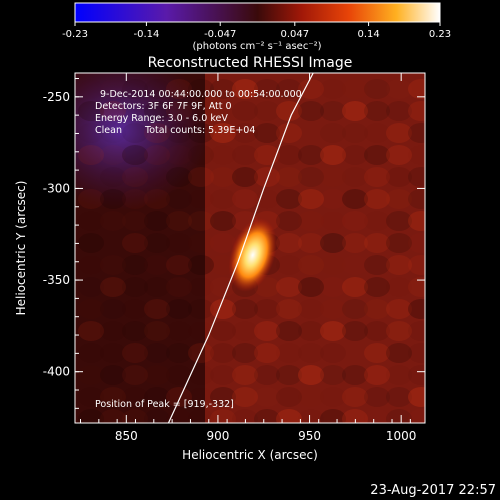 This screenshot has height=500, width=500. I want to click on y-tick-label: -350, so click(56, 280).